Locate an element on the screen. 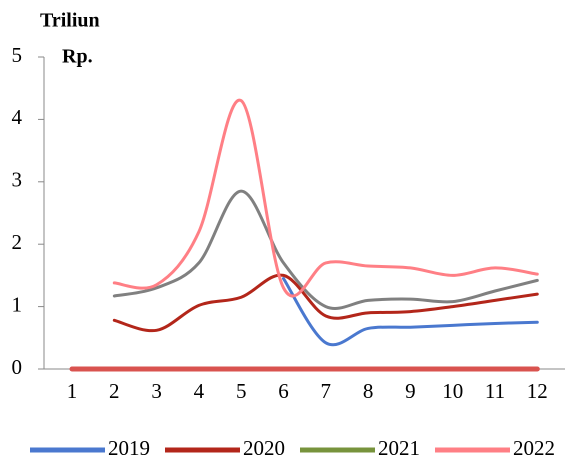 Image resolution: width=569 pixels, height=461 pixels. legend-label: 2019 is located at coordinates (129, 448).